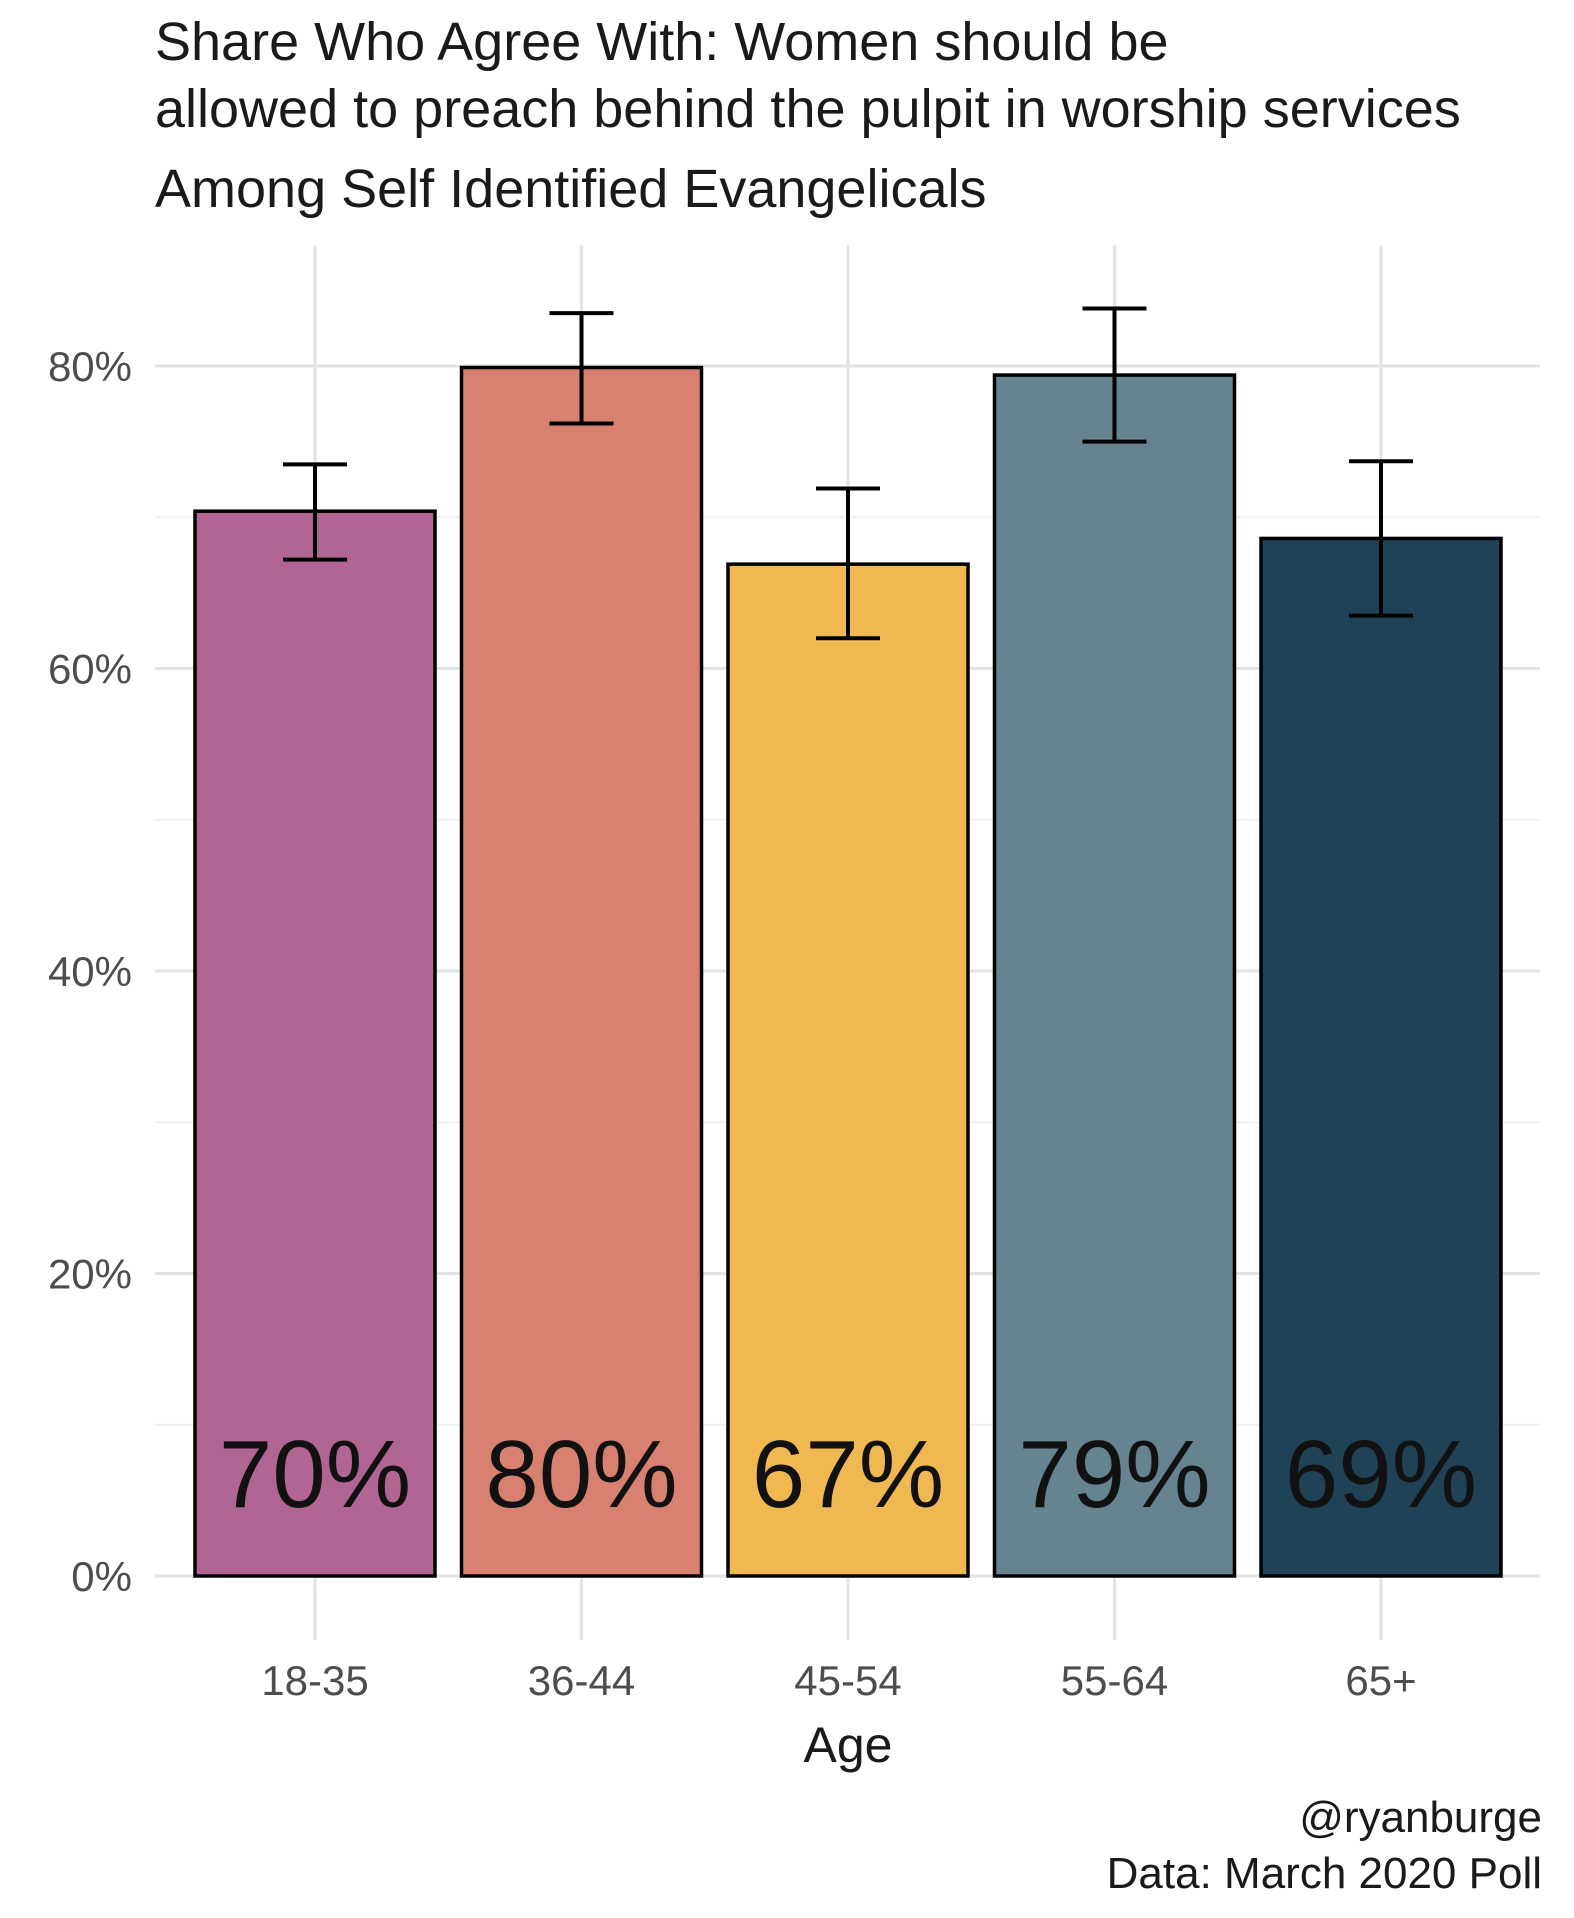  Describe the element at coordinates (848, 473) in the screenshot. I see `error-bars` at that location.